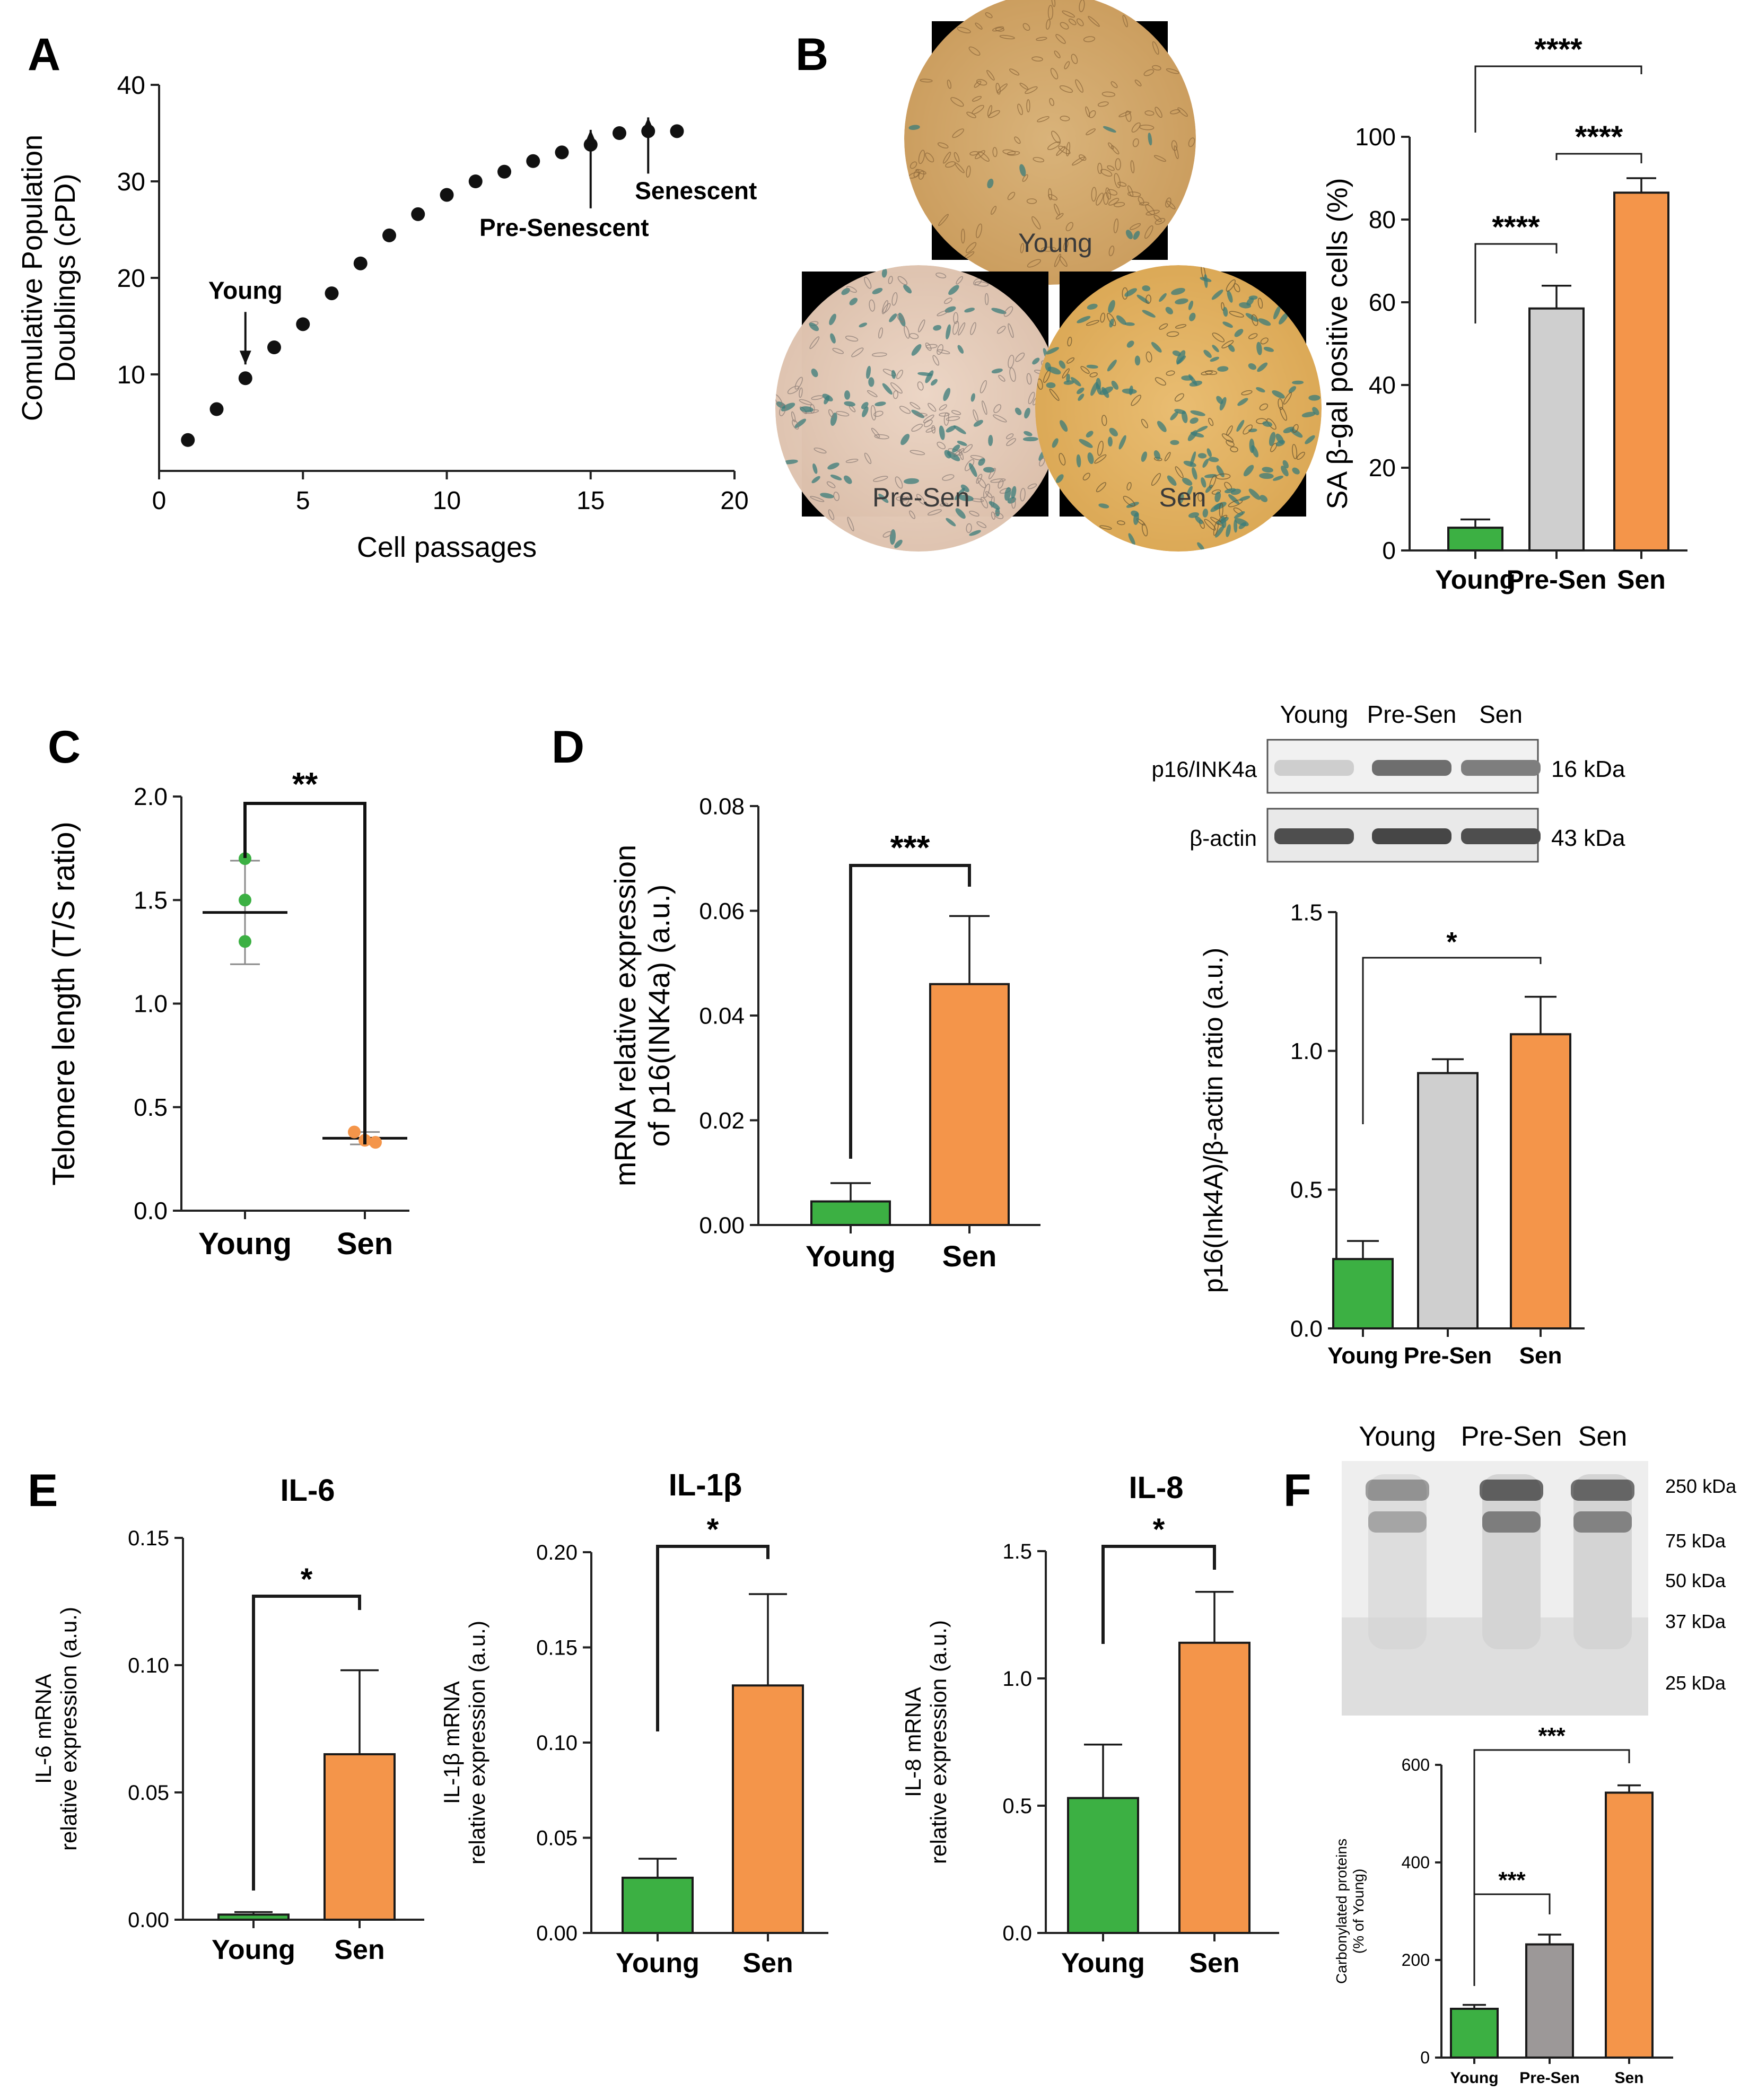  What do you see at coordinates (734, 501) in the screenshot?
I see `x-tick-label: 20` at bounding box center [734, 501].